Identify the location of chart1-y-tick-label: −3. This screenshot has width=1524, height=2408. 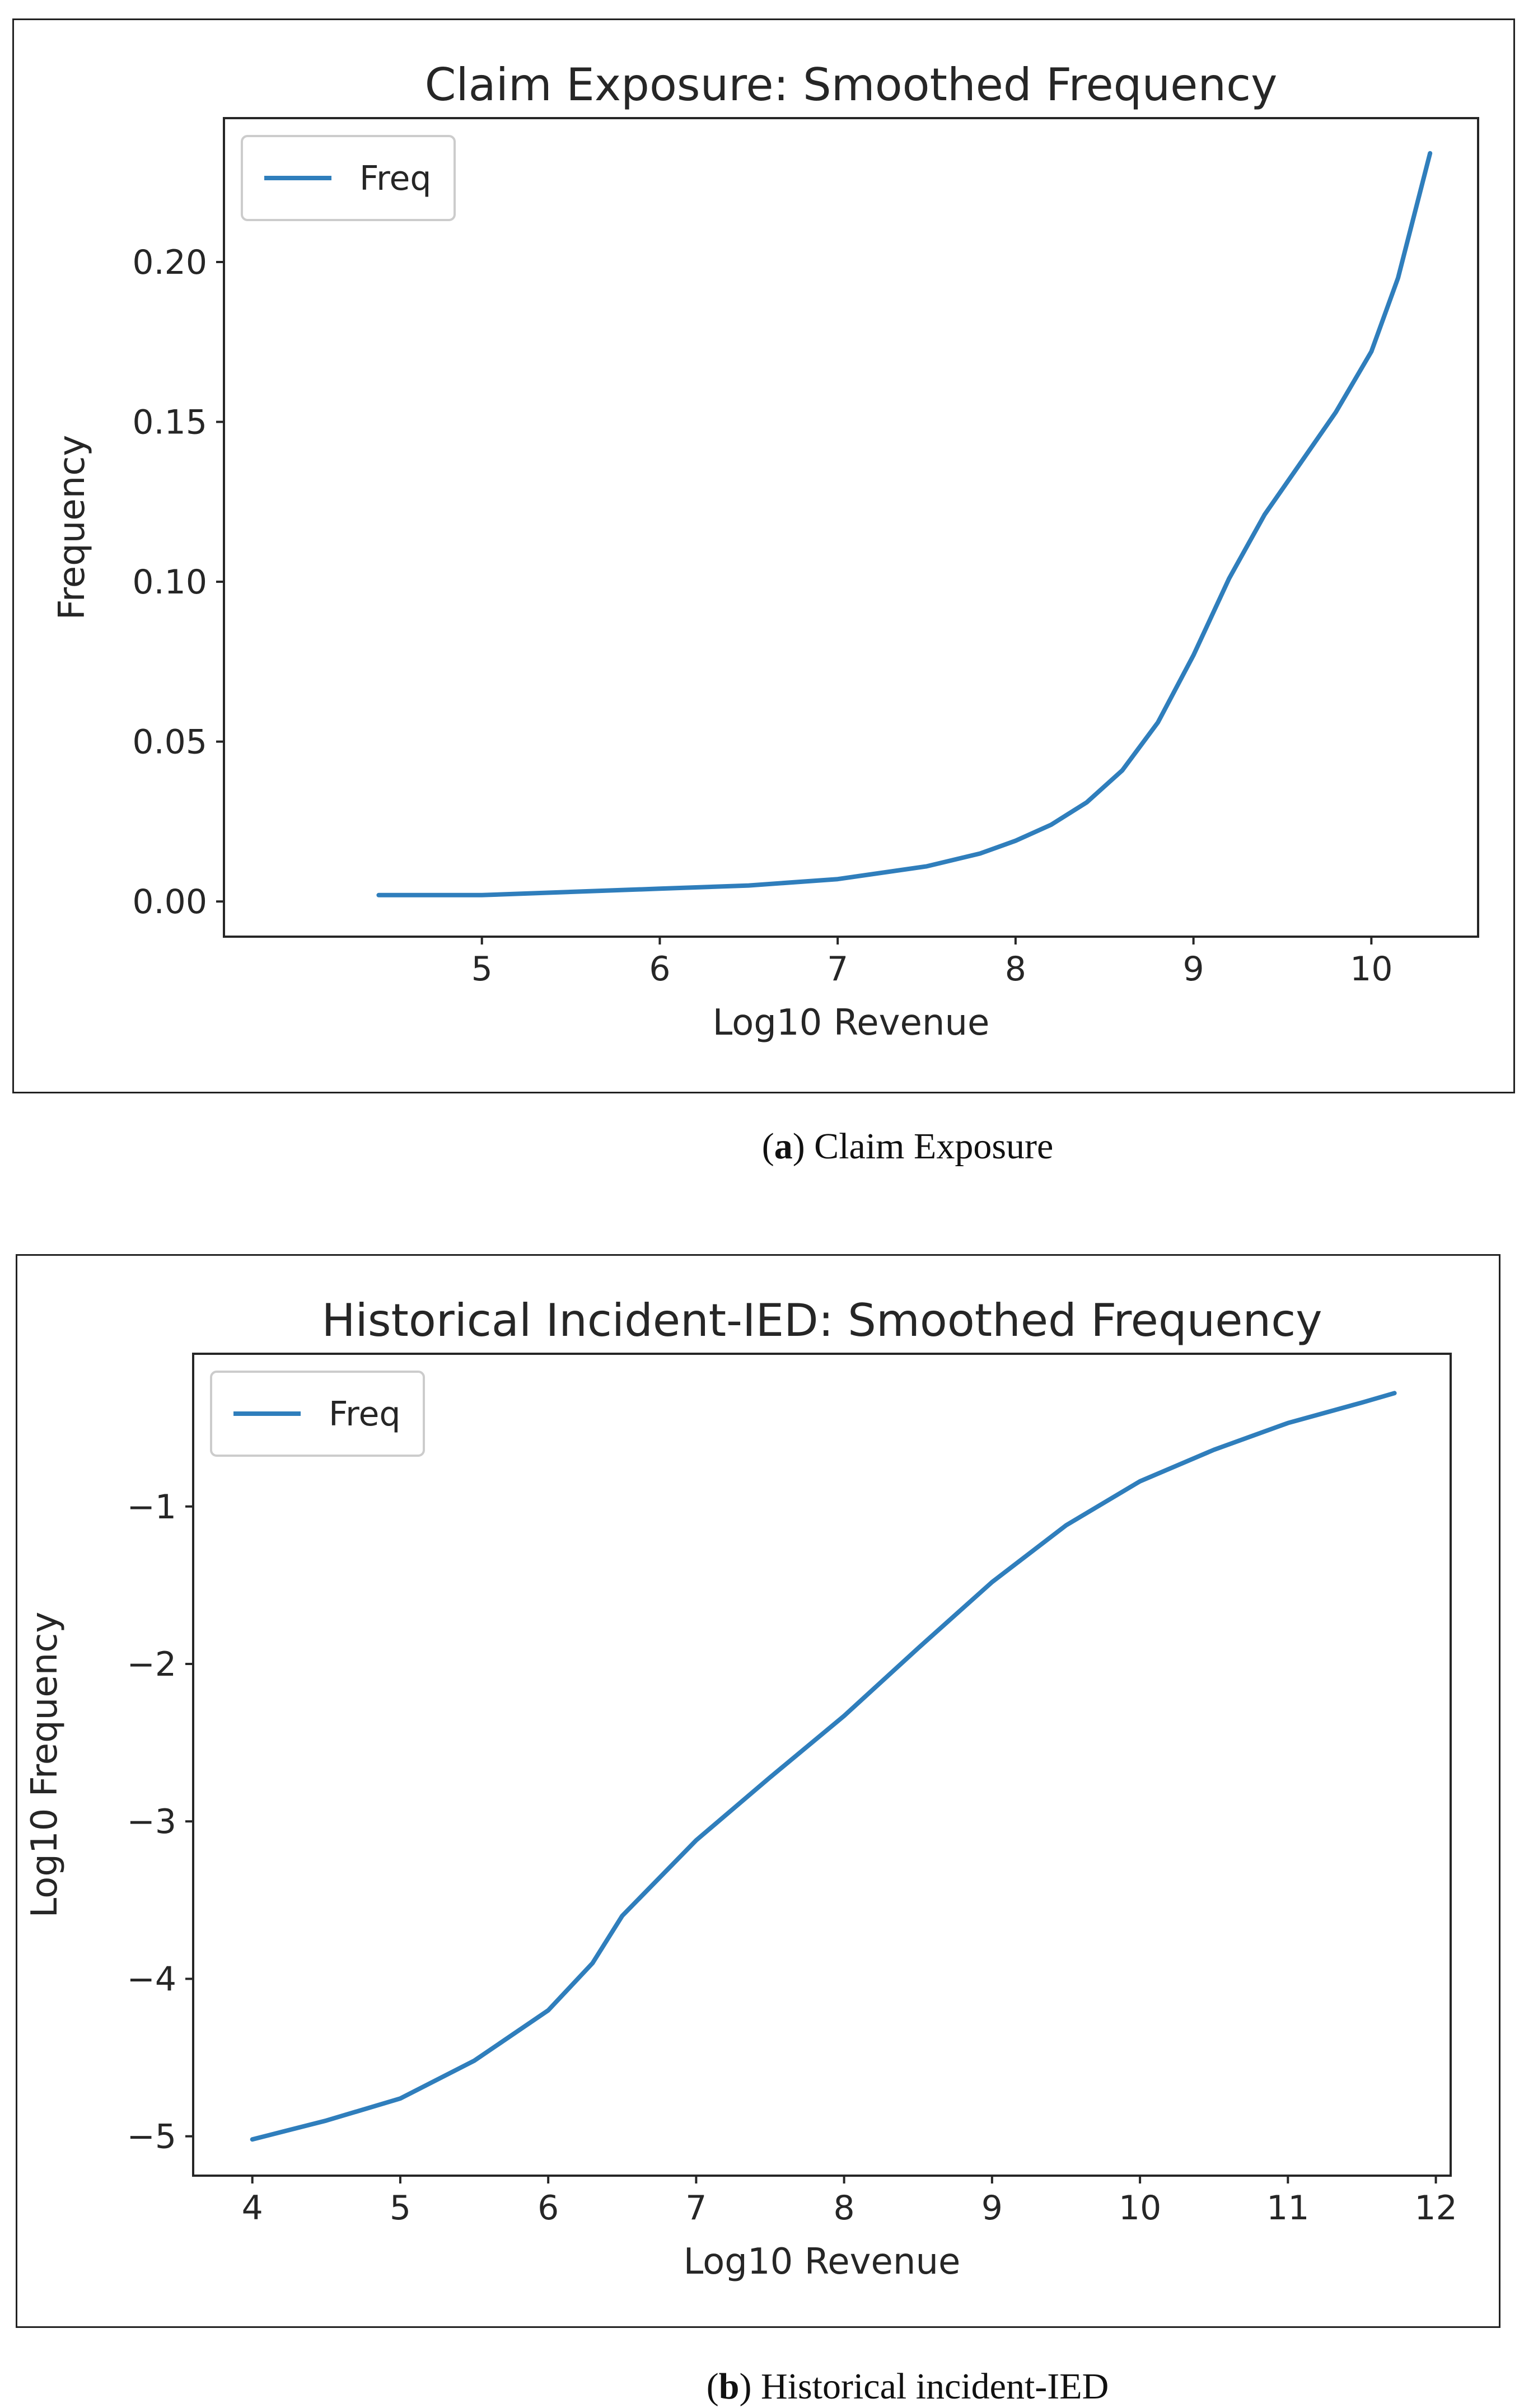
(151, 1822).